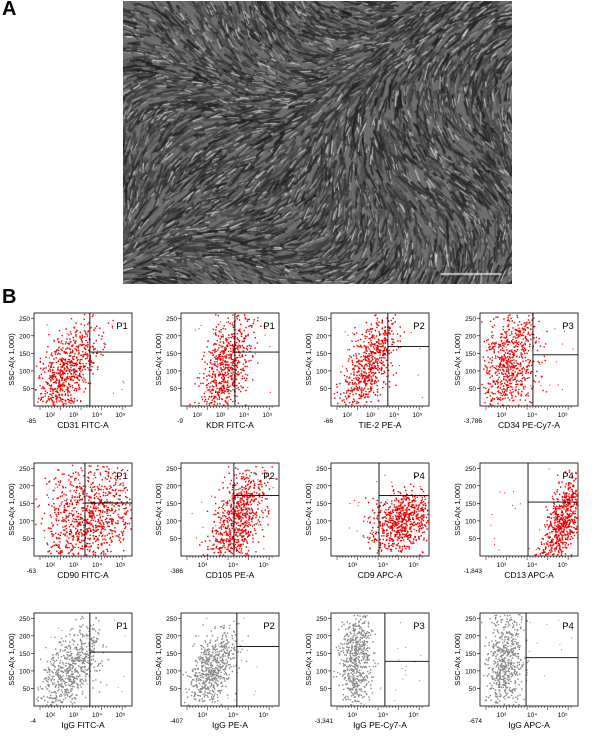 The image size is (600, 745). Describe the element at coordinates (380, 425) in the screenshot. I see `x-axis-label: TIE-2 PE-A` at that location.